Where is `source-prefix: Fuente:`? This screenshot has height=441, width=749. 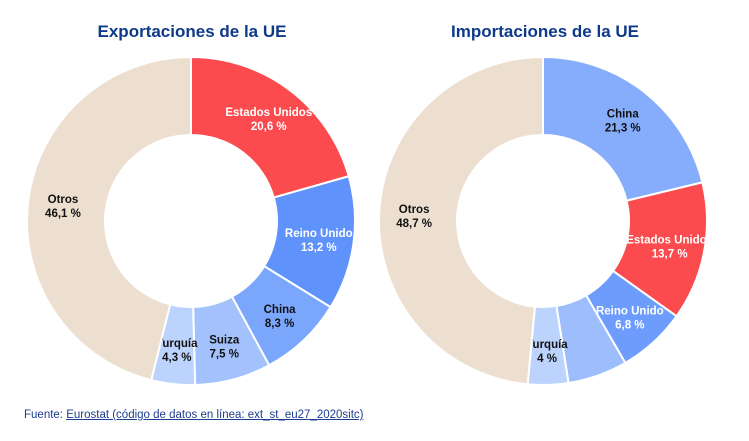
source-prefix: Fuente: is located at coordinates (45, 415).